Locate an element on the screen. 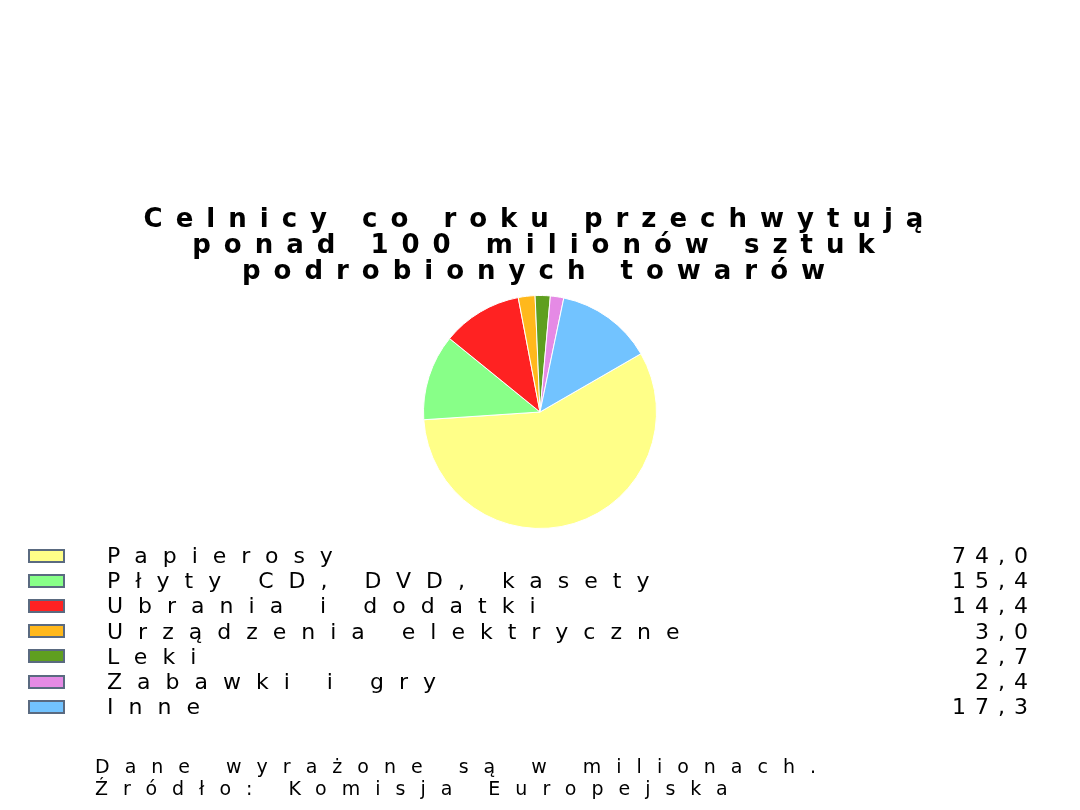 This screenshot has height=810, width=1080. legend-label: Płyty CD, DVD, kasety is located at coordinates (386, 581).